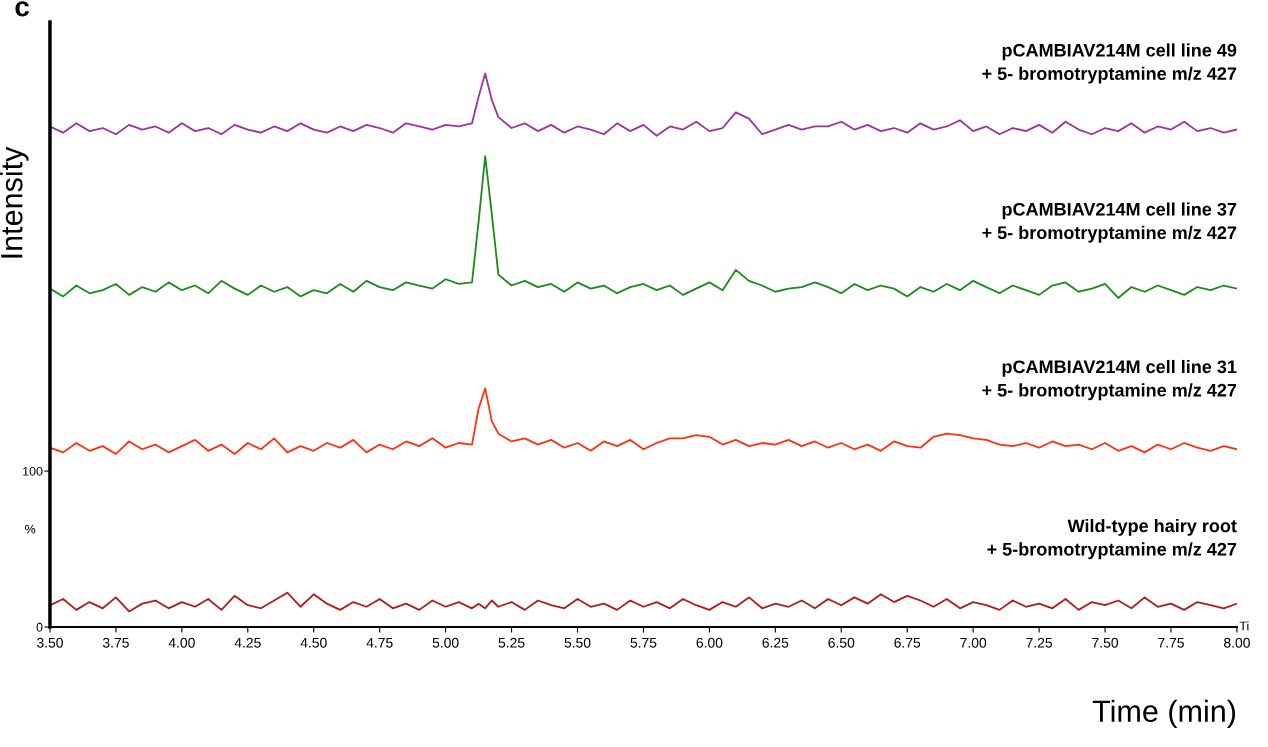 This screenshot has width=1268, height=747. Describe the element at coordinates (1237, 642) in the screenshot. I see `x-tick-label: 8.00` at that location.